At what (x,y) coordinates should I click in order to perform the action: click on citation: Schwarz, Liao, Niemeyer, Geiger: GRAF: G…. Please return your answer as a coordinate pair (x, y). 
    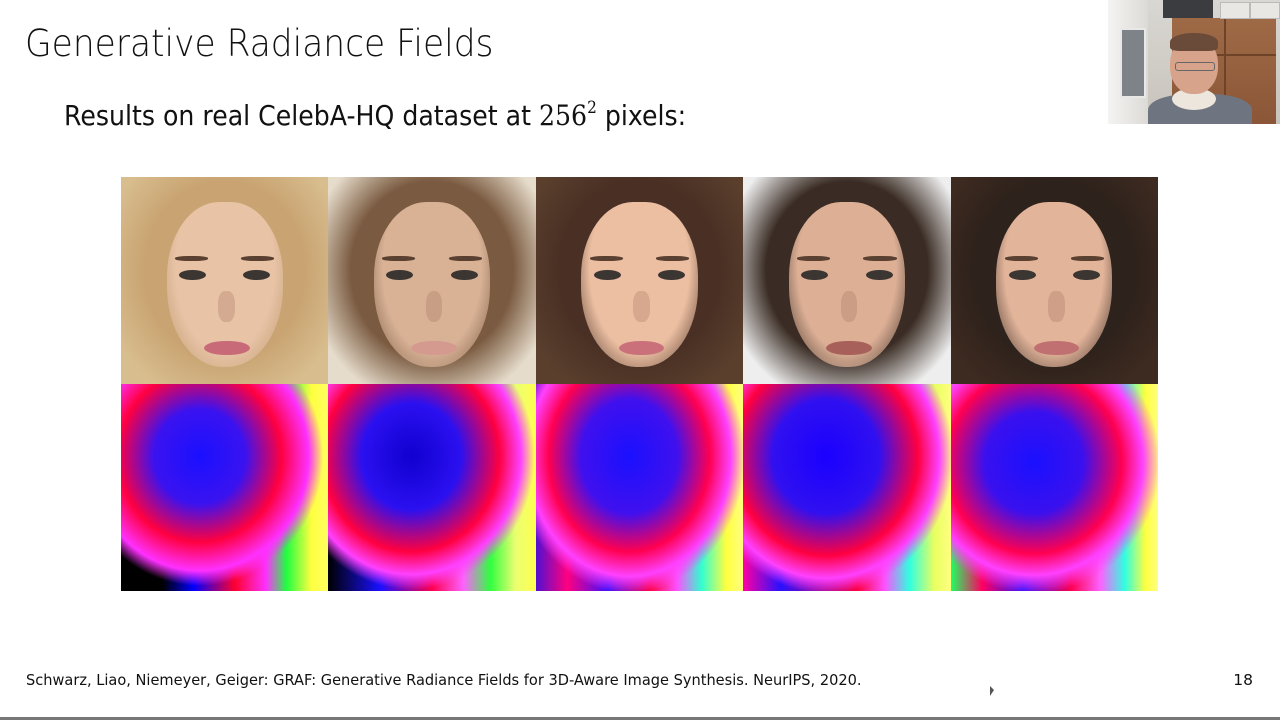
    Looking at the image, I should click on (444, 680).